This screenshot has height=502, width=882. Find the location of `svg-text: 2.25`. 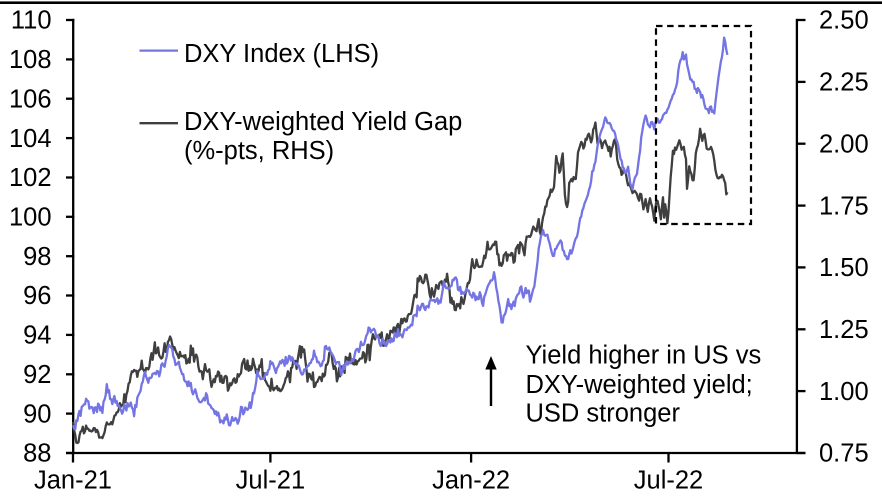

svg-text: 2.25 is located at coordinates (844, 83).